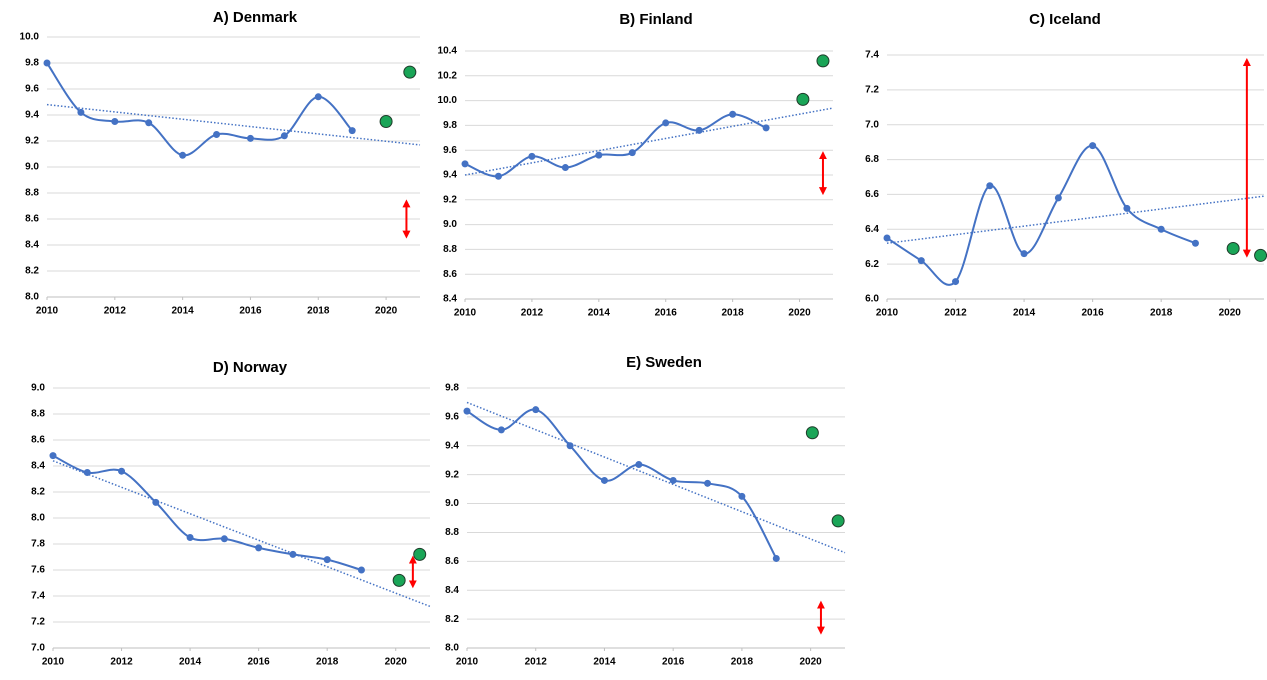 Image resolution: width=1267 pixels, height=680 pixels. What do you see at coordinates (250, 367) in the screenshot?
I see `chart-title: D) Norway` at bounding box center [250, 367].